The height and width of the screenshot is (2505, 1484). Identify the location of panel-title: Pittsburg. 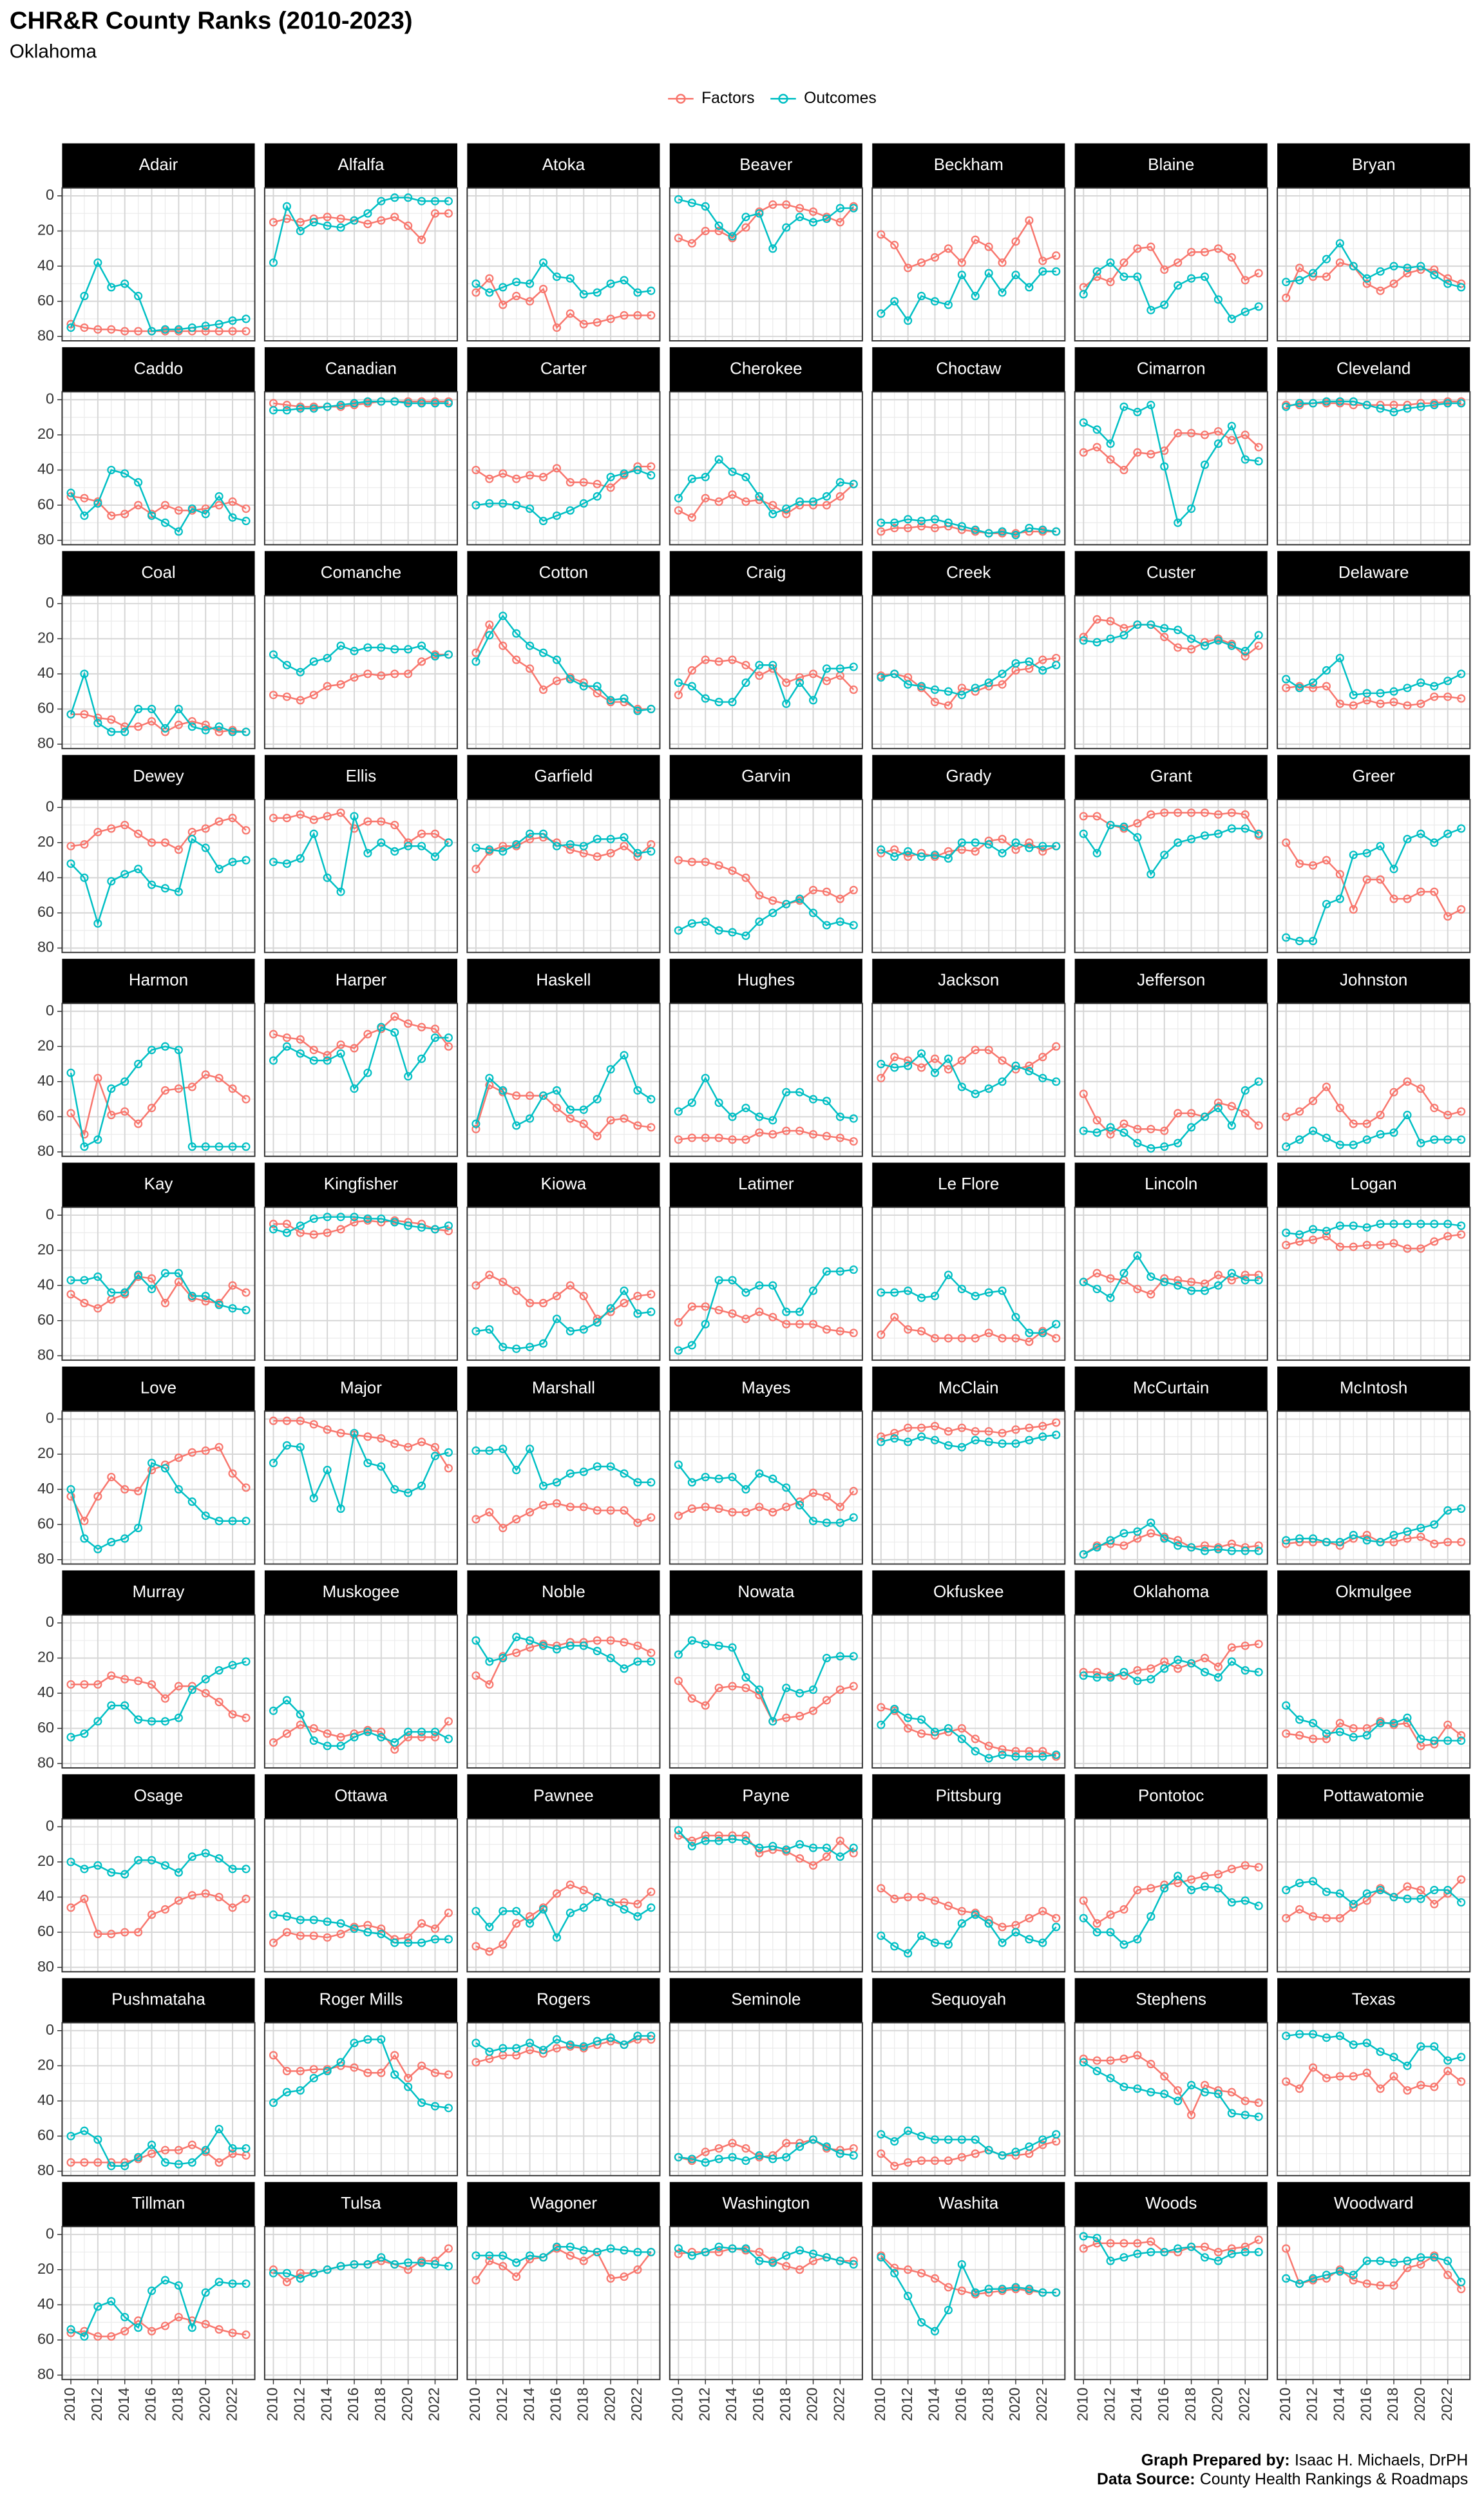
(969, 1796).